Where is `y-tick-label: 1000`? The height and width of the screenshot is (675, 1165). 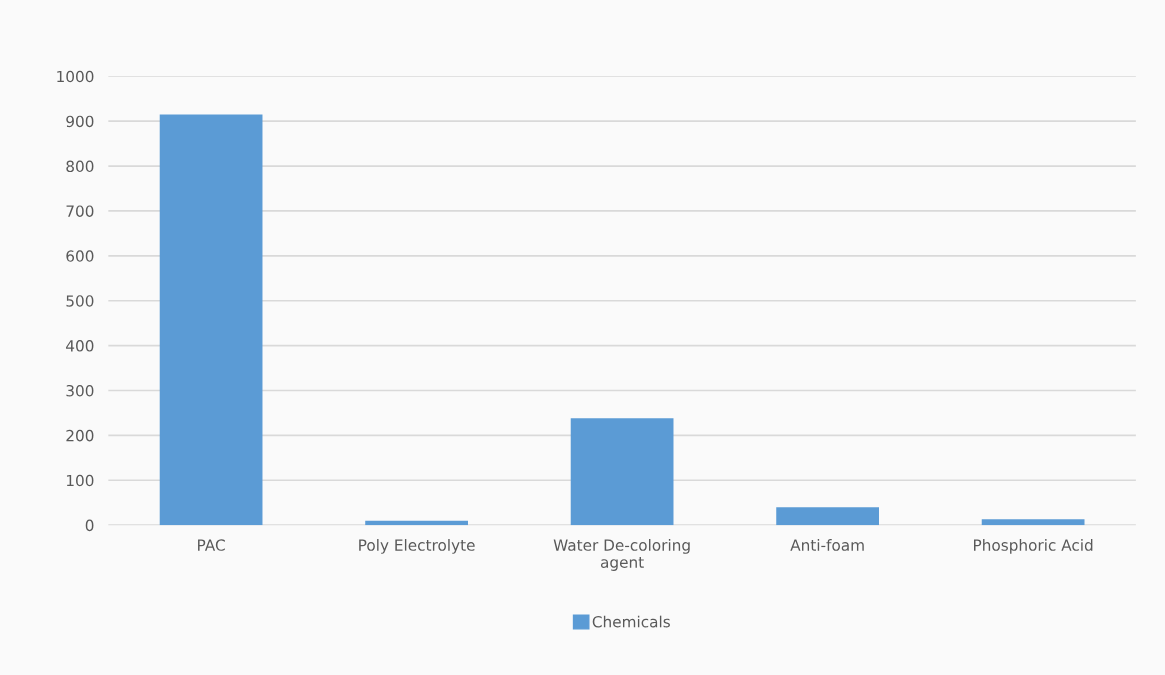
y-tick-label: 1000 is located at coordinates (75, 76).